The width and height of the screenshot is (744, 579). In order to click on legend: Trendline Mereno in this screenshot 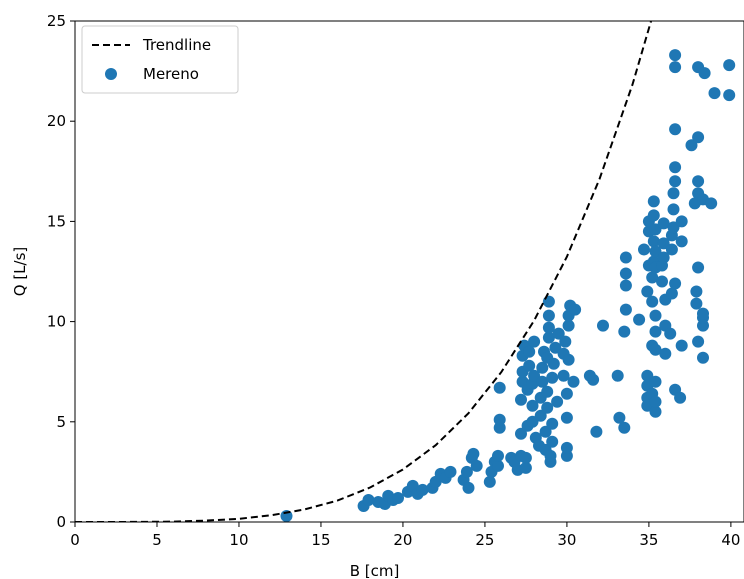, I will do `click(160, 59)`.